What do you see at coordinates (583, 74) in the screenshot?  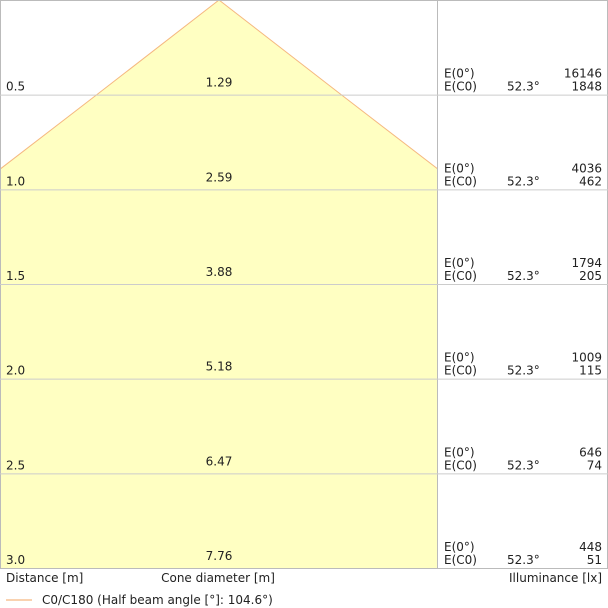 I see `e0-value: 16146` at bounding box center [583, 74].